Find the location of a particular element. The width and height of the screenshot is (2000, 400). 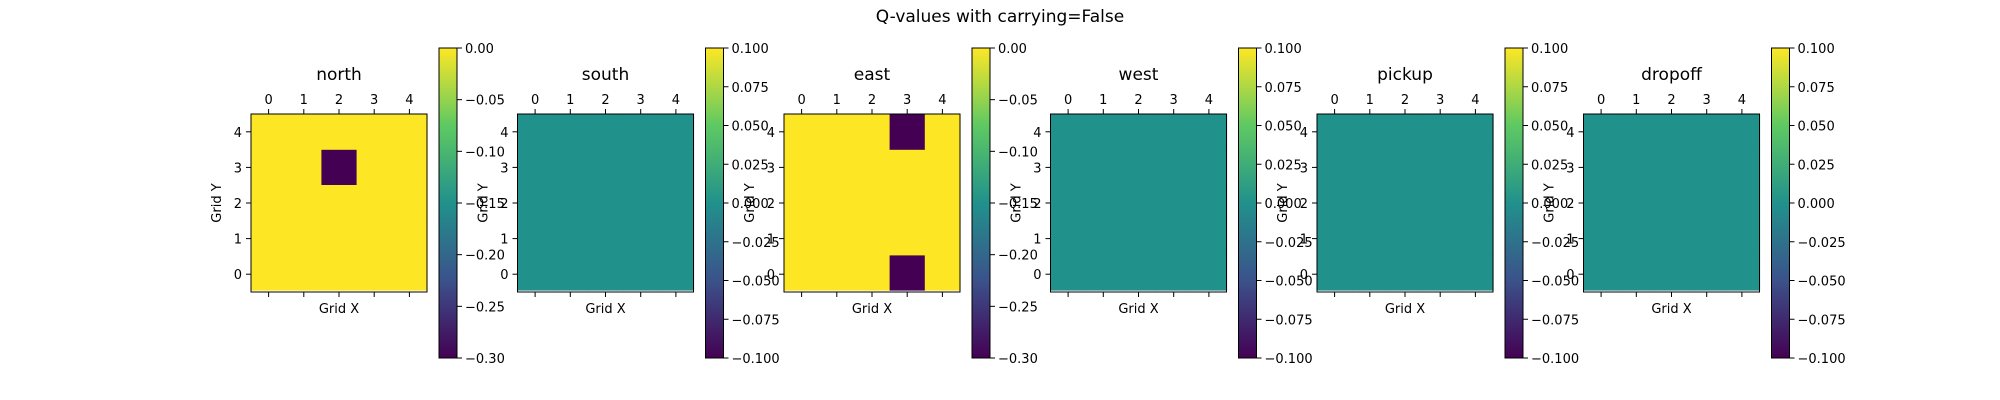

colorbar-tick-label: −0.050 is located at coordinates (1555, 282).